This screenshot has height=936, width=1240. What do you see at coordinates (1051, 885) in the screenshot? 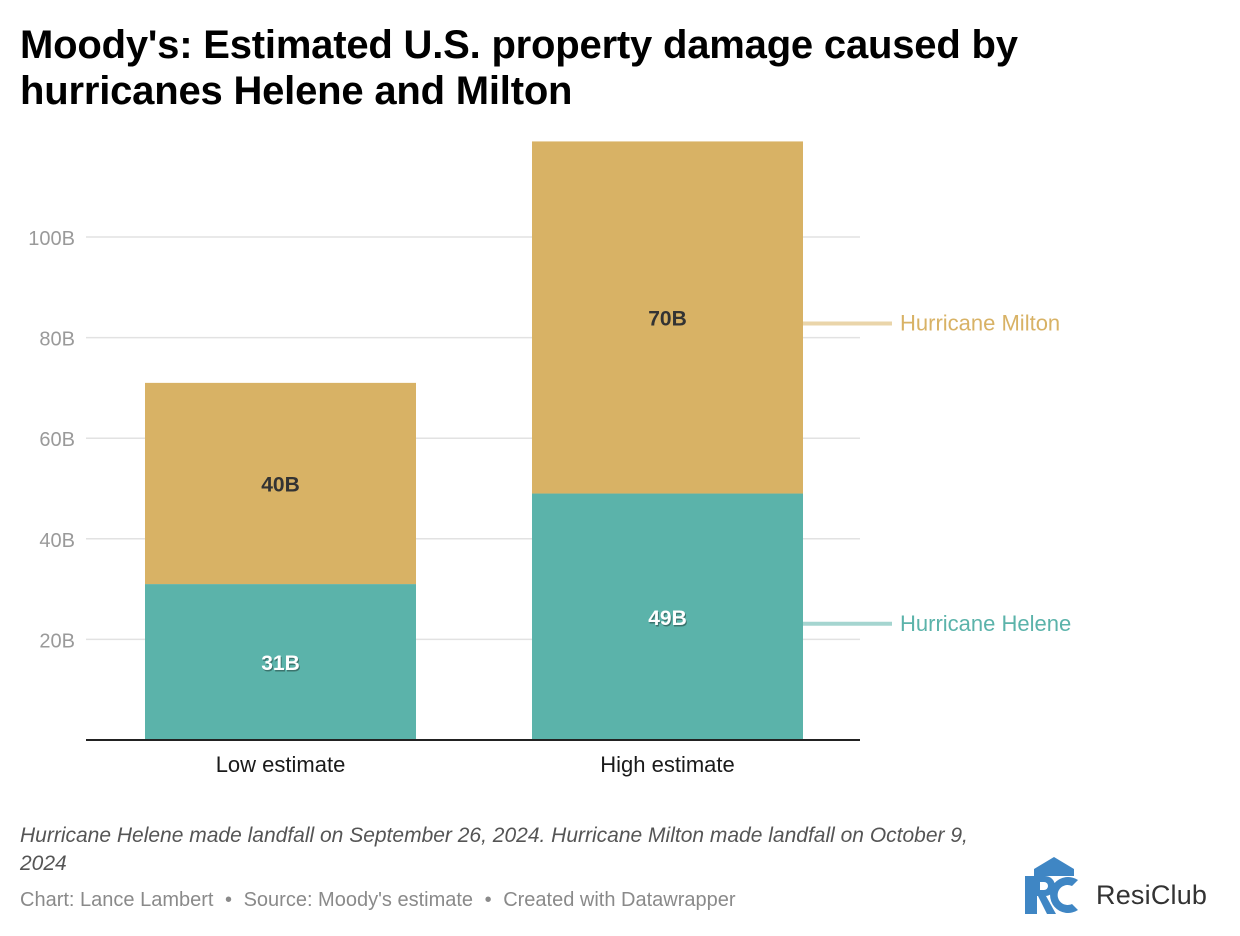
I see `resiclub-logo-icon: RC` at bounding box center [1051, 885].